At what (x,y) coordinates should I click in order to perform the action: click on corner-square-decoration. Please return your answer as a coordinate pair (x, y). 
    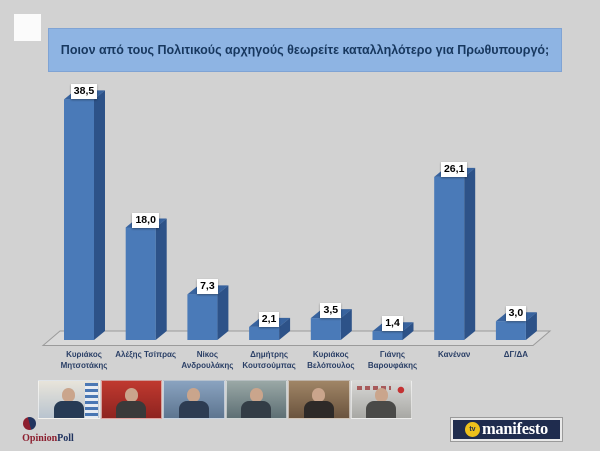
    Looking at the image, I should click on (27, 27).